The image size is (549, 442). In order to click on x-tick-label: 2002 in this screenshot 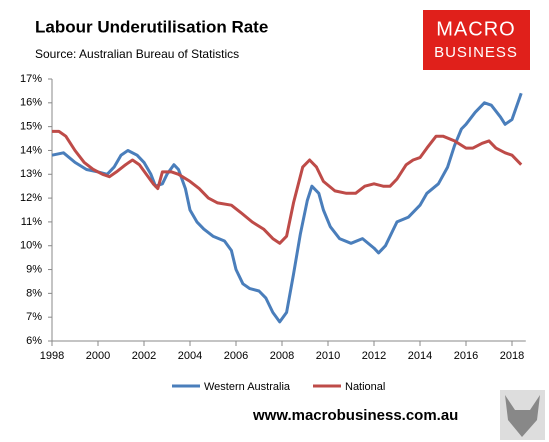, I will do `click(144, 356)`.